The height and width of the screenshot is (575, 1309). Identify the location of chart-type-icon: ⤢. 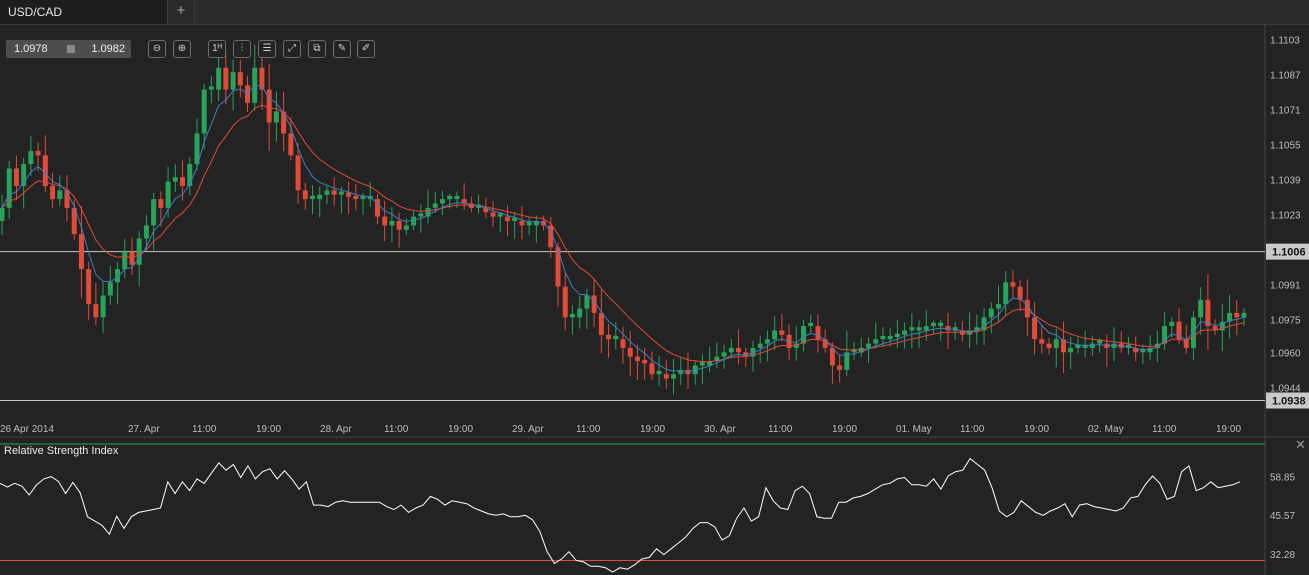
(292, 49).